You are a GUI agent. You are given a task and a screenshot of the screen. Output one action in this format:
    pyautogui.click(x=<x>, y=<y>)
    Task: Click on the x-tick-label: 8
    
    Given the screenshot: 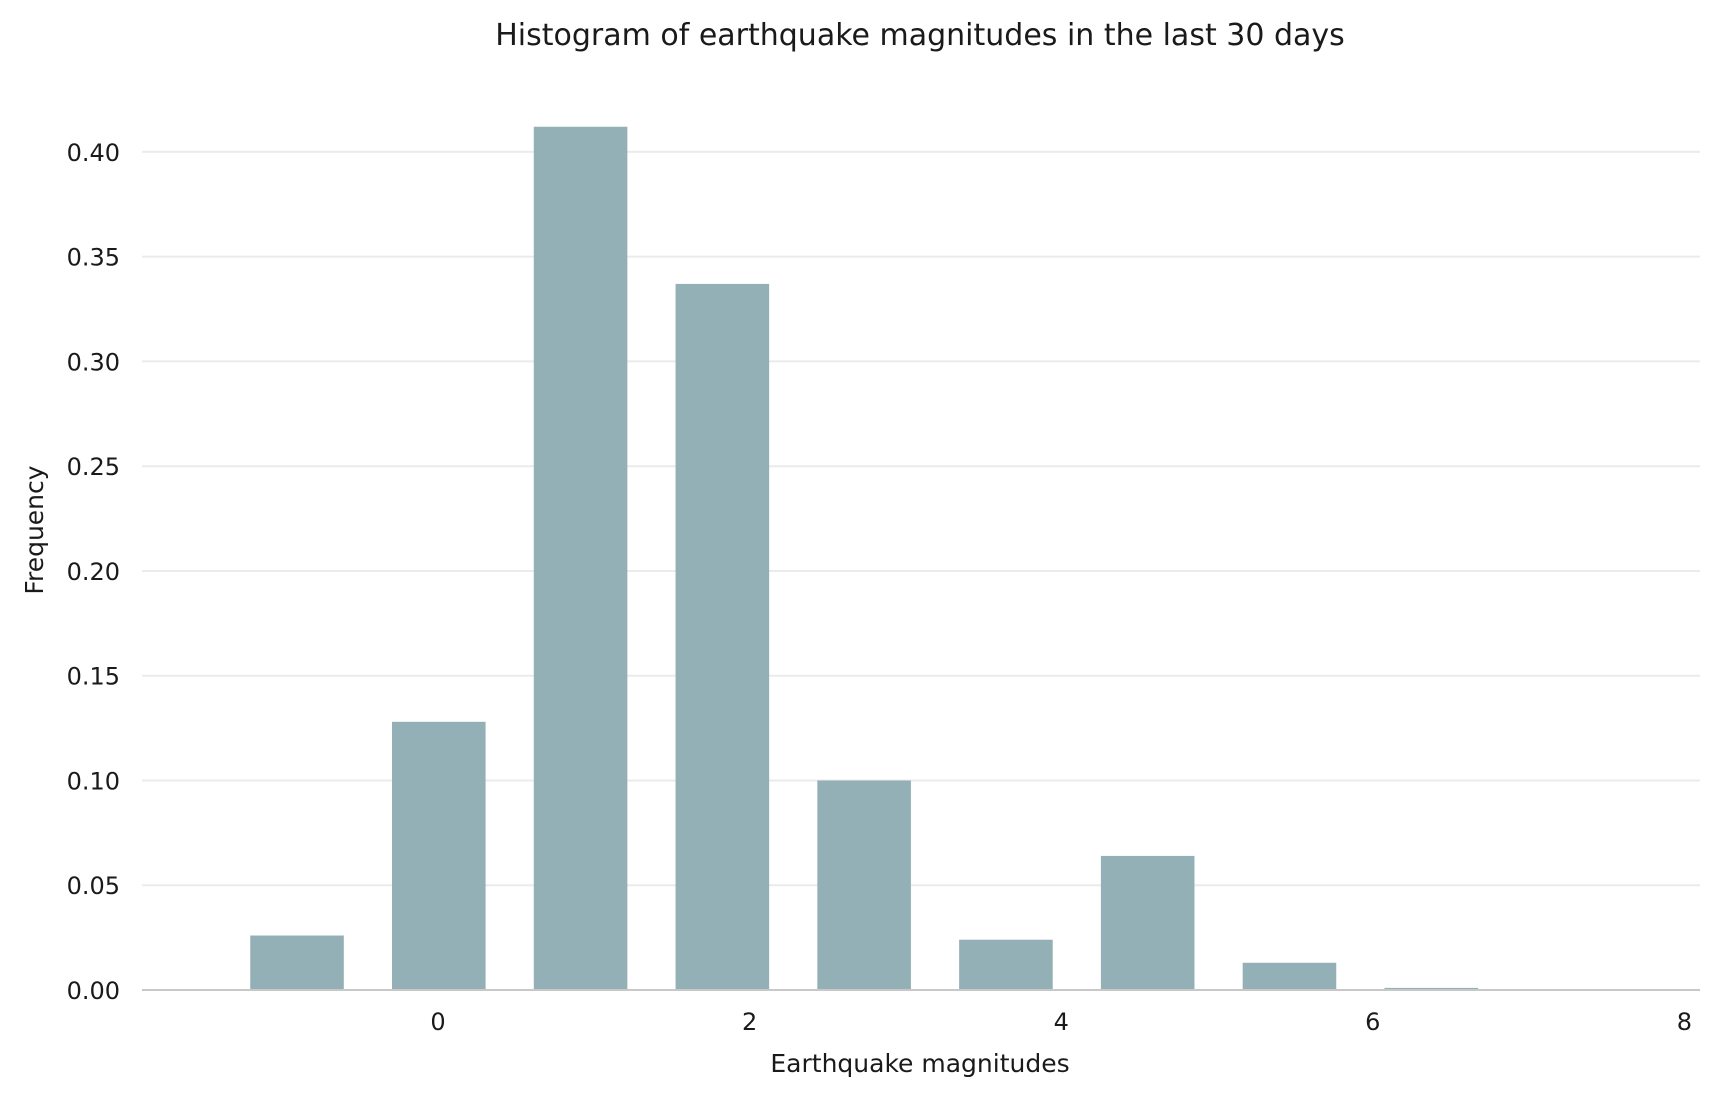 What is the action you would take?
    pyautogui.click(x=1684, y=1022)
    